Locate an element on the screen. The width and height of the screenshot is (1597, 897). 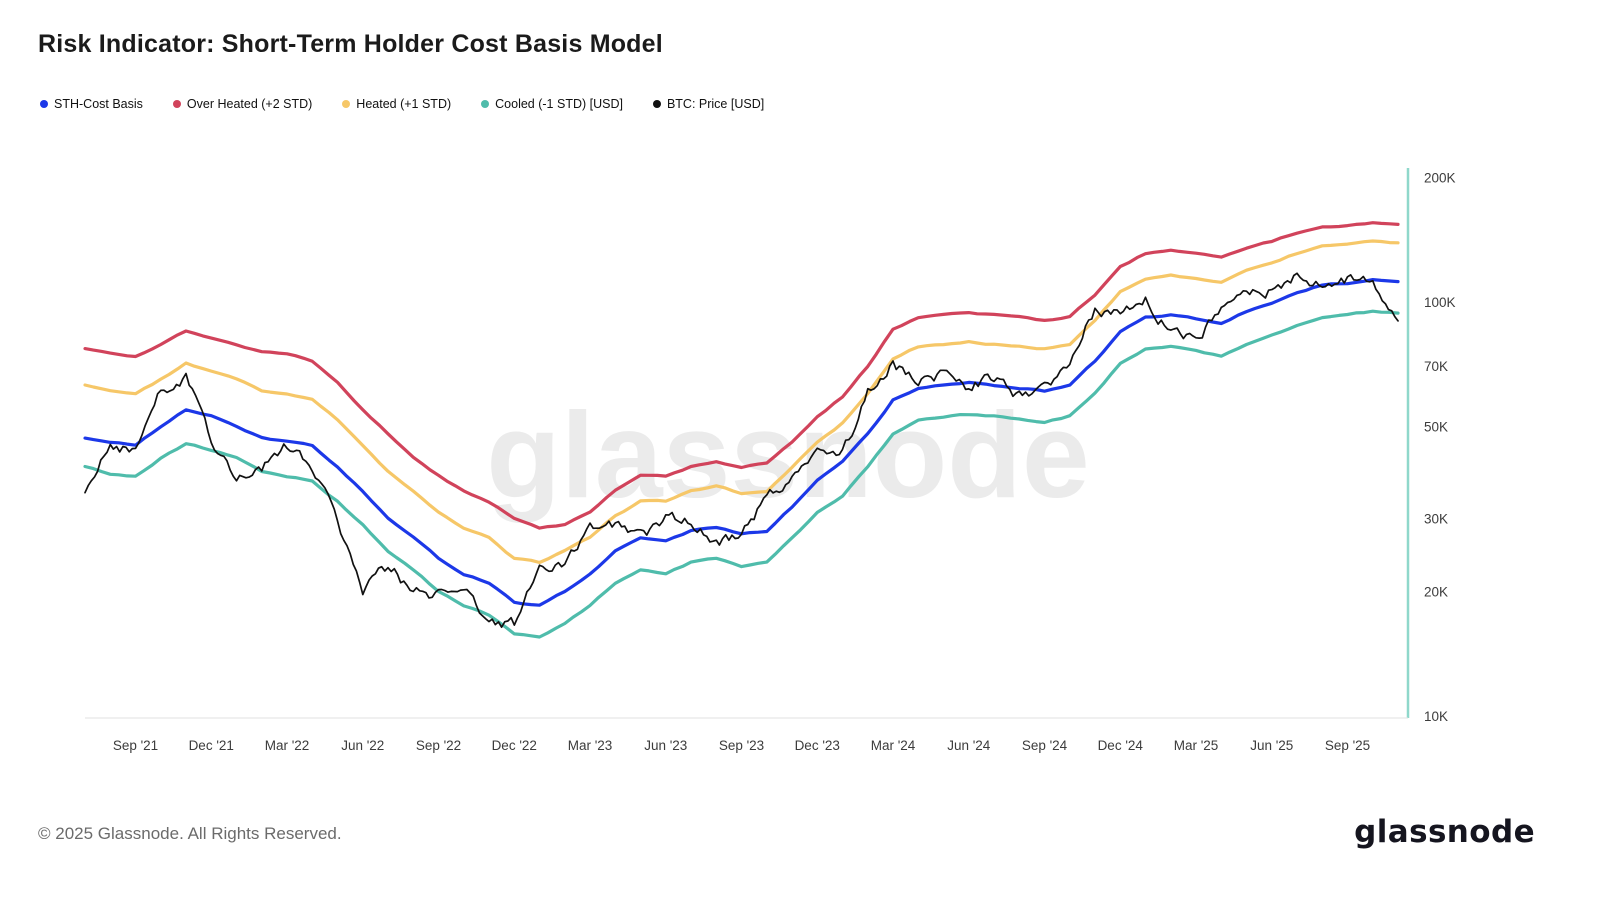
y-tick-label: 10K is located at coordinates (1436, 716).